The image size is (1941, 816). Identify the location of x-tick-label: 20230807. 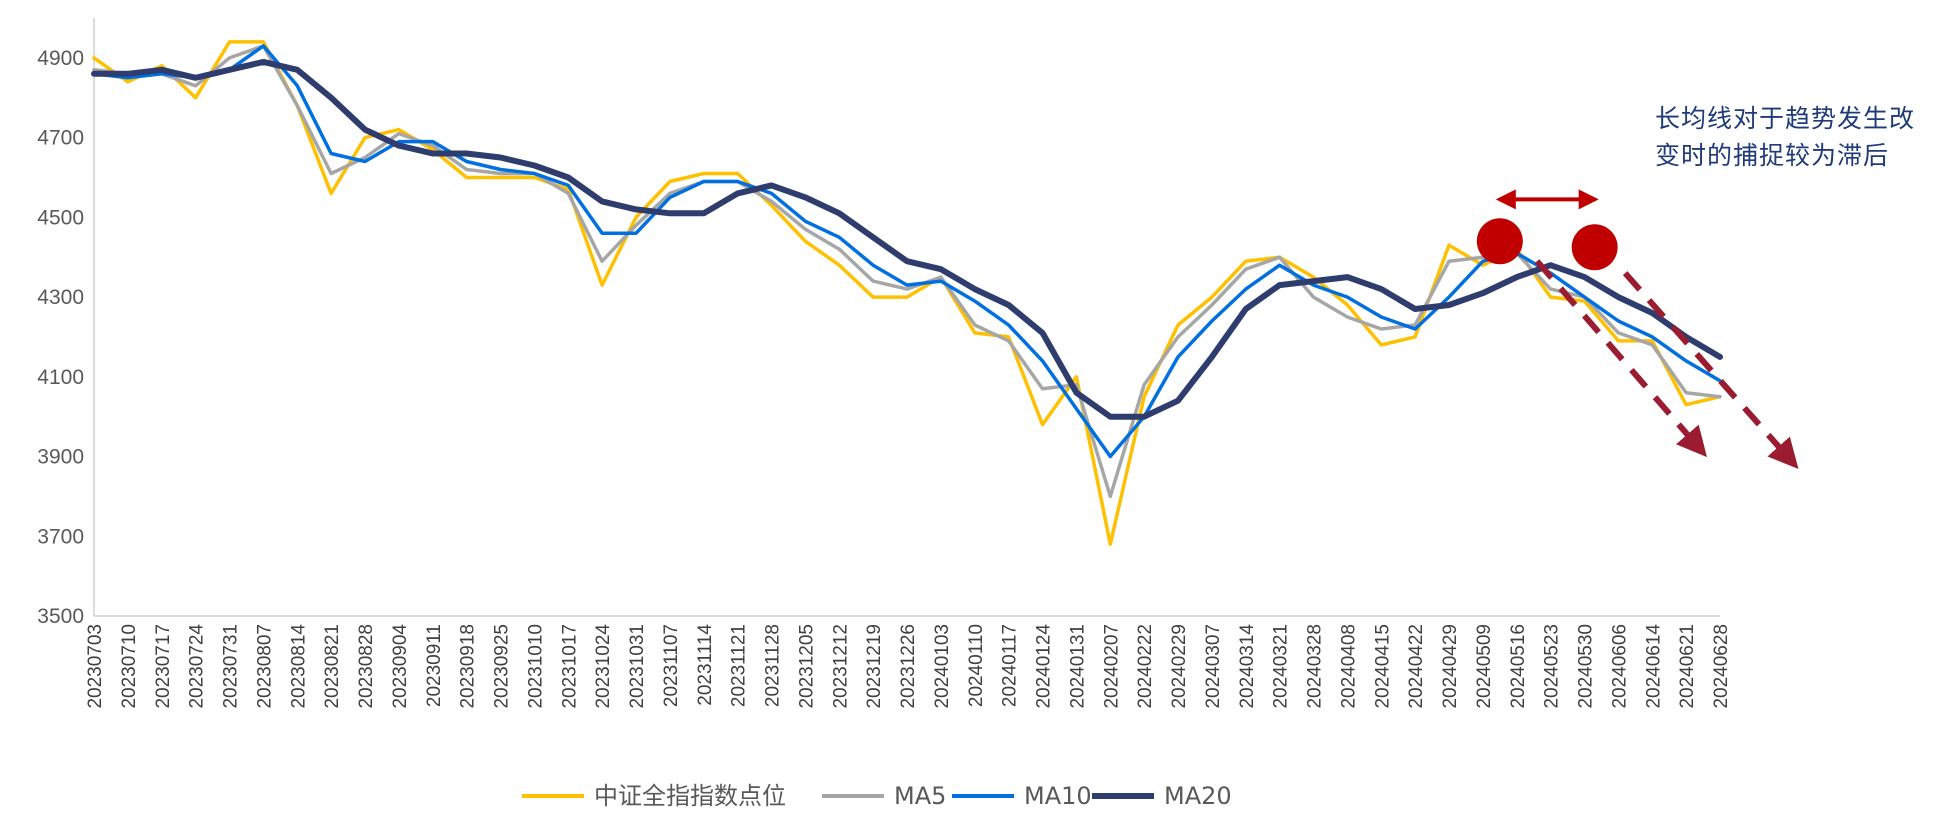
(264, 666).